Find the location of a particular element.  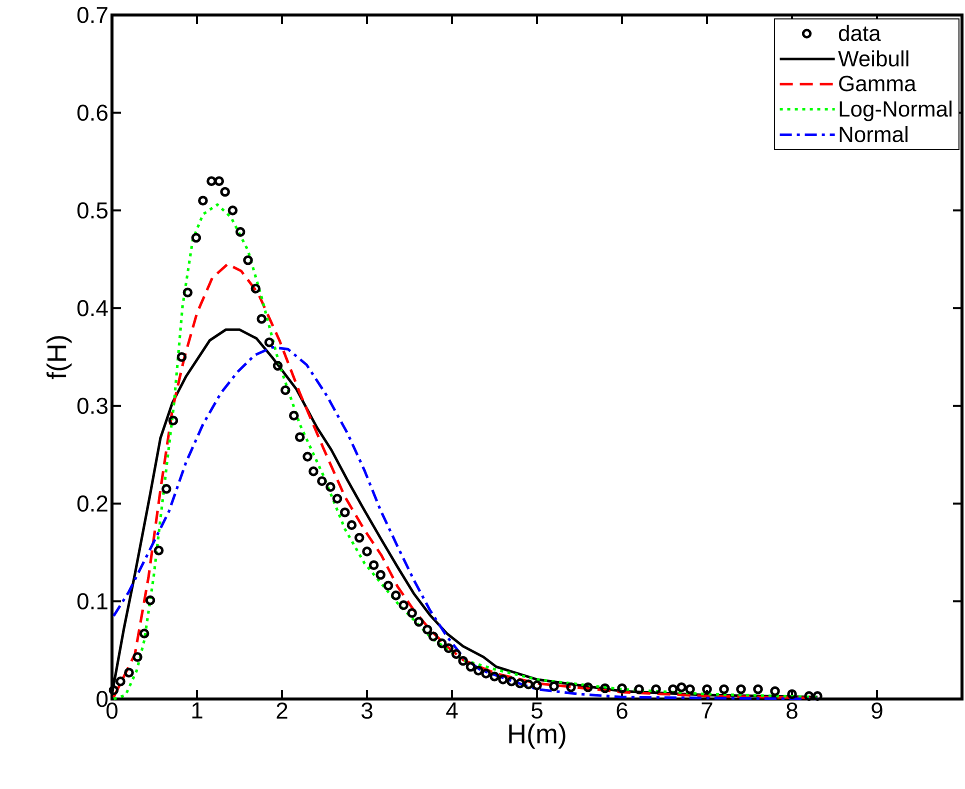

legend-label: Log-Normal is located at coordinates (896, 111).